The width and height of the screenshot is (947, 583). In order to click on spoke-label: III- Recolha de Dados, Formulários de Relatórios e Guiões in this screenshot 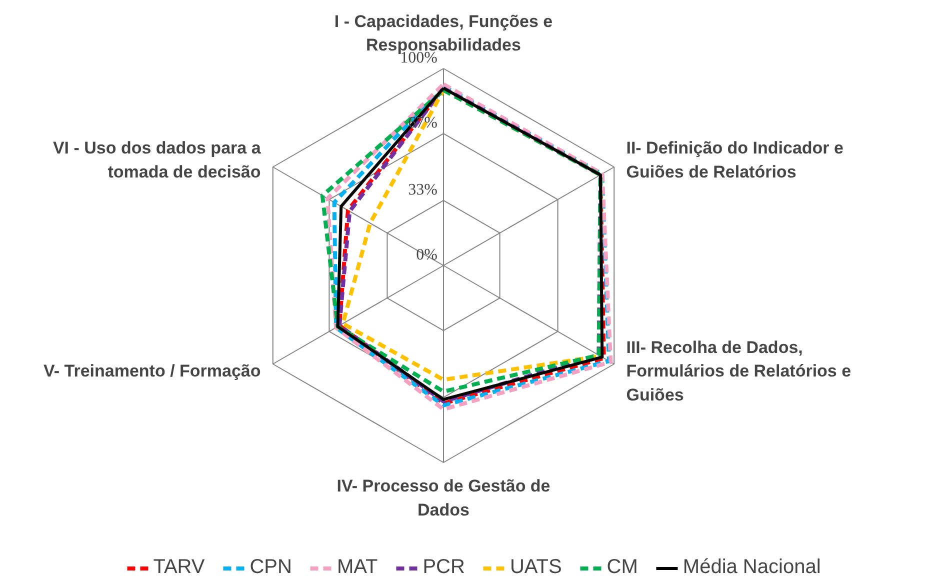, I will do `click(739, 371)`.